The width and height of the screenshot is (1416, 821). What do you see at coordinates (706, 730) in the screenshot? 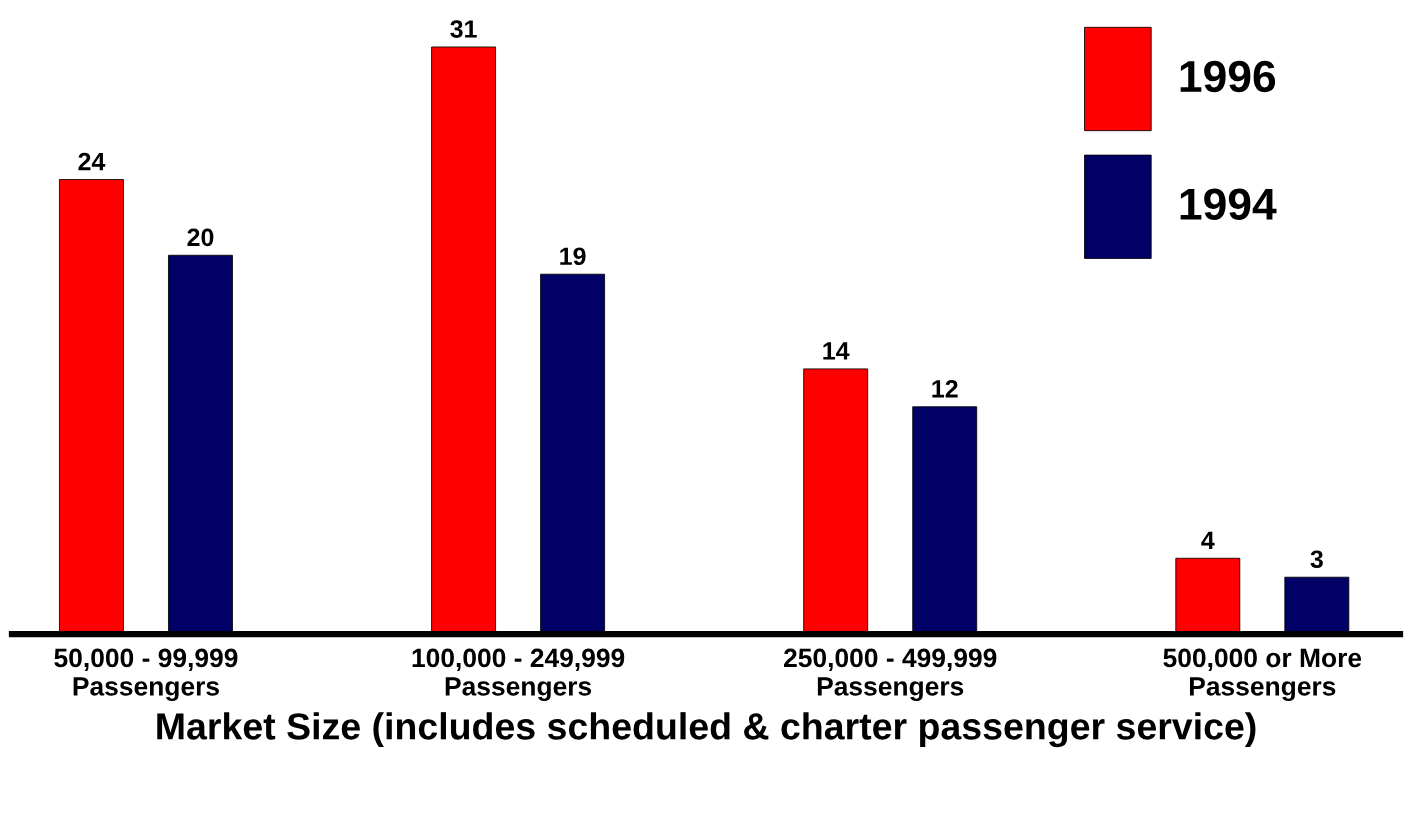
I see `x-axis-title: Market Size (includes scheduled & charter passenger service)` at bounding box center [706, 730].